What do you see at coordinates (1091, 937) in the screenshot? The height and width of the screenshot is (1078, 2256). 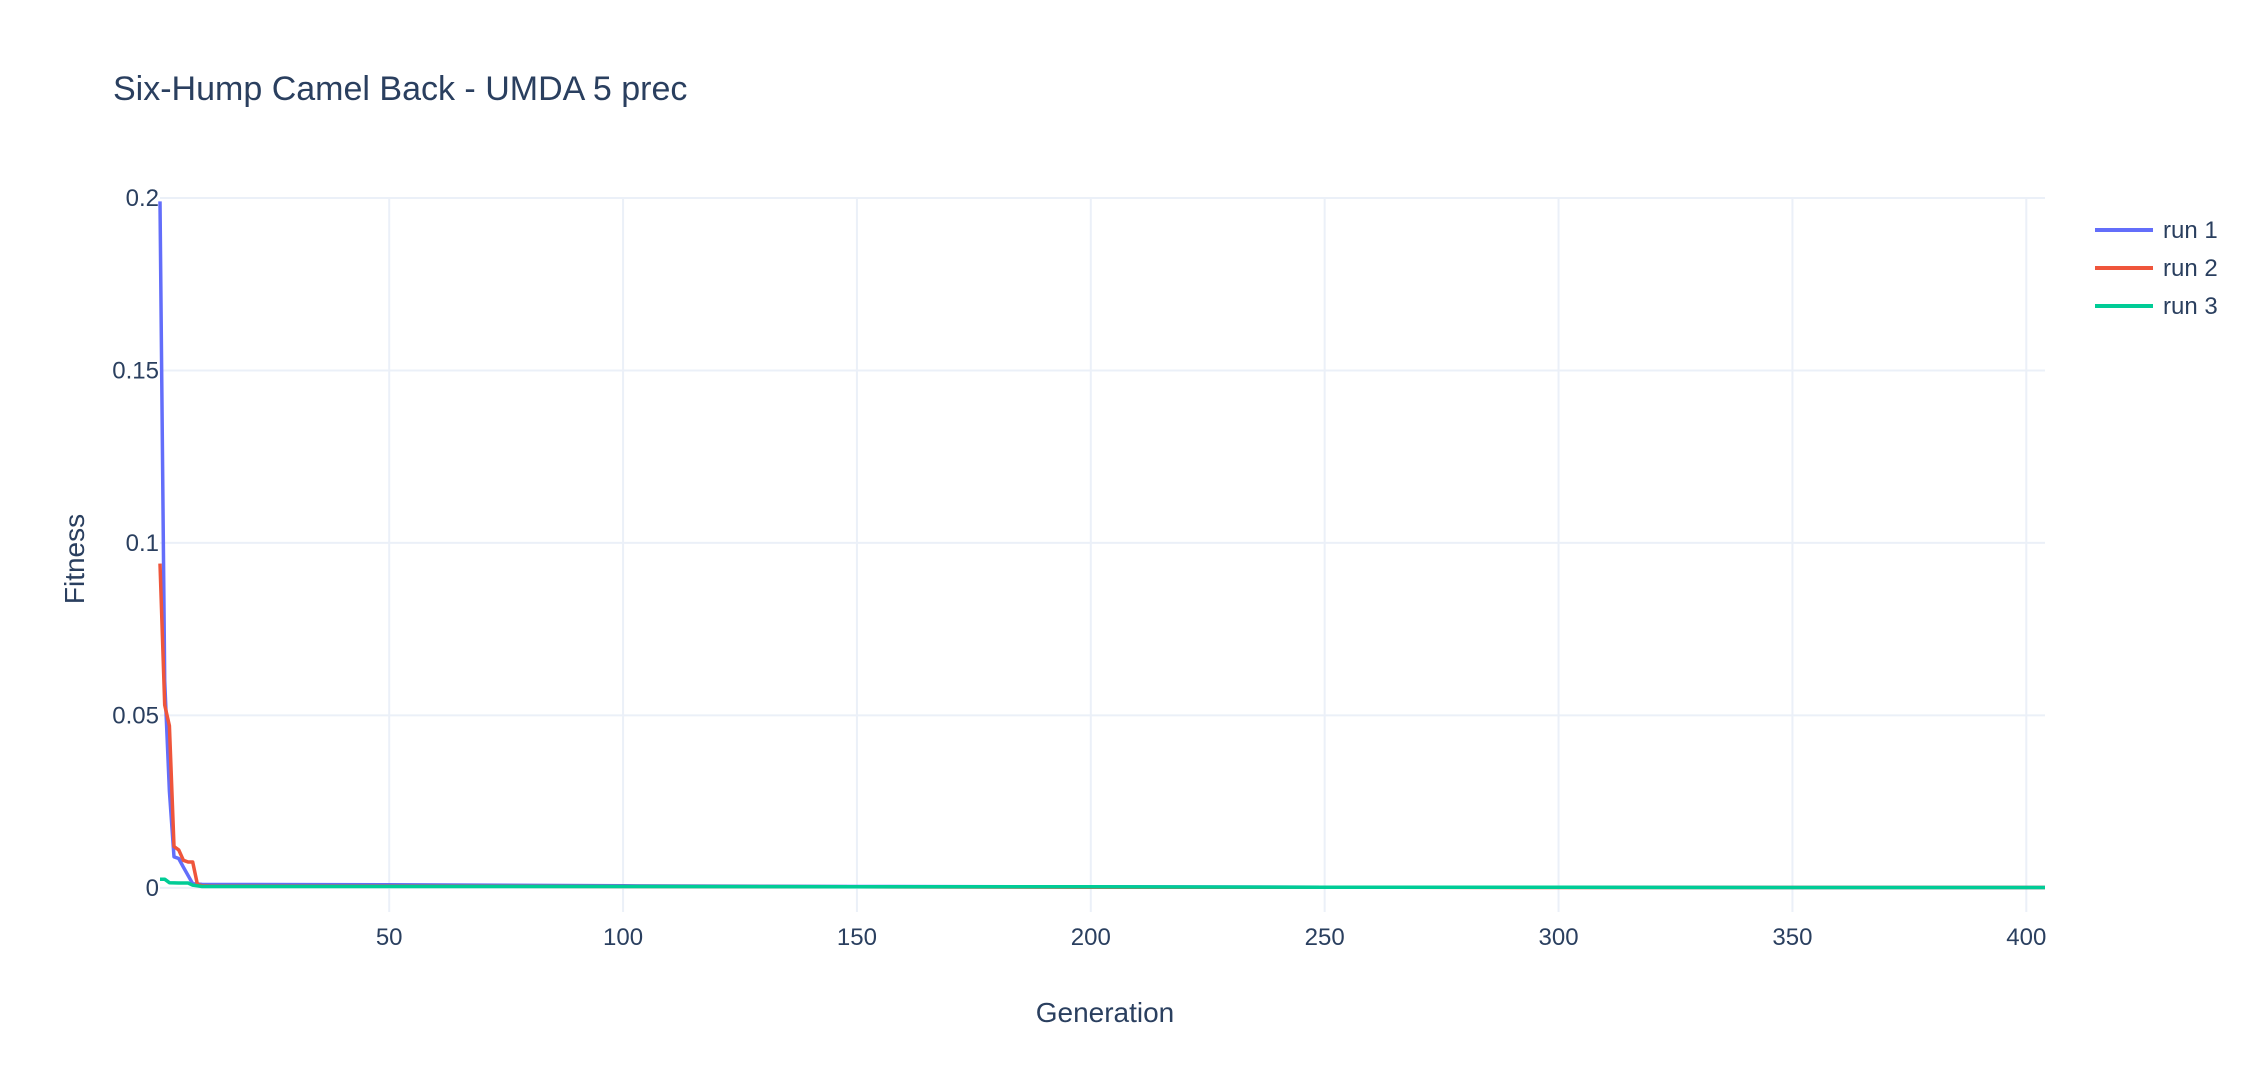 I see `x-tick-label: 200` at bounding box center [1091, 937].